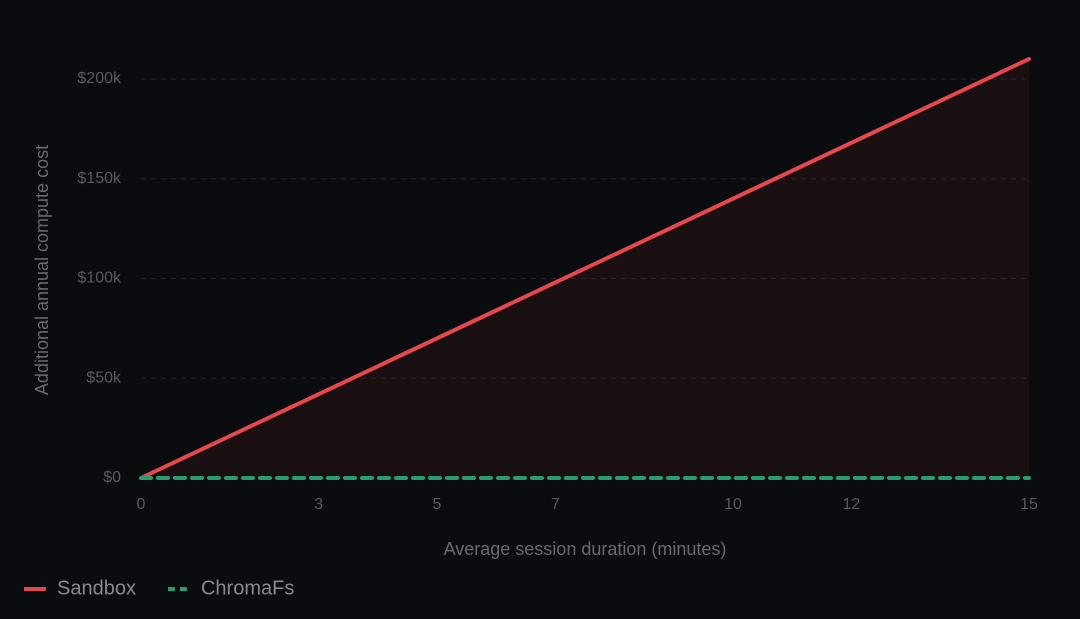  I want to click on y-axis-label: Additional annual compute cost, so click(42, 270).